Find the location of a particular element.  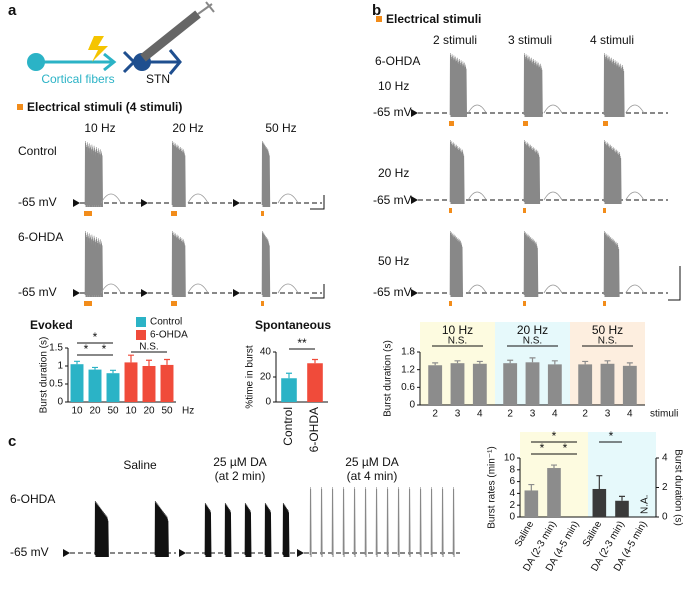

y-tick-label: 0 is located at coordinates (412, 405).